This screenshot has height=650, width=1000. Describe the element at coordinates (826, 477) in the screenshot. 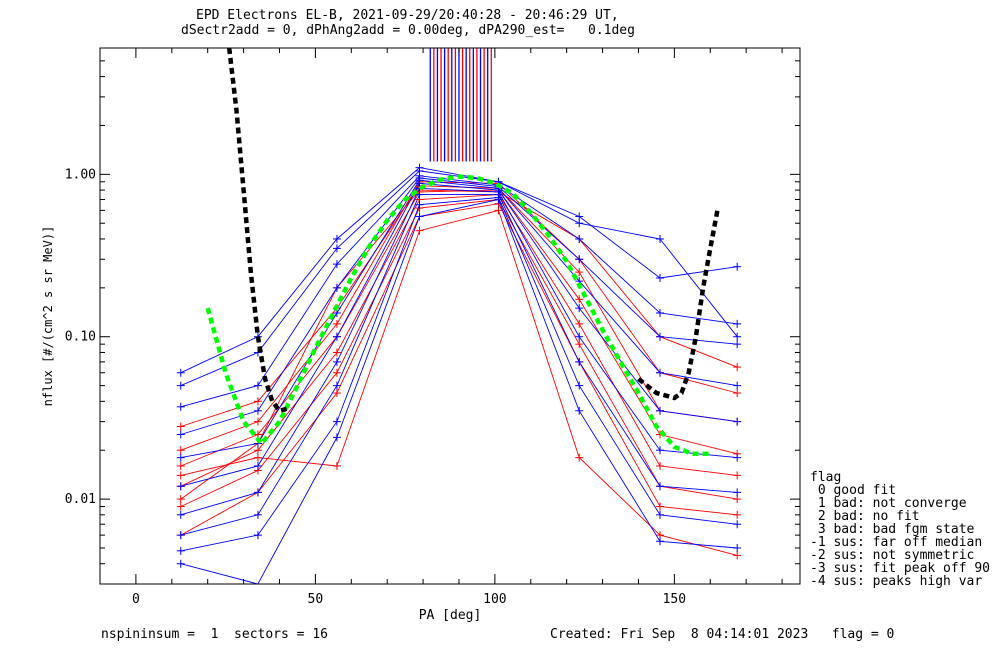

I see `legend-title: flag` at that location.